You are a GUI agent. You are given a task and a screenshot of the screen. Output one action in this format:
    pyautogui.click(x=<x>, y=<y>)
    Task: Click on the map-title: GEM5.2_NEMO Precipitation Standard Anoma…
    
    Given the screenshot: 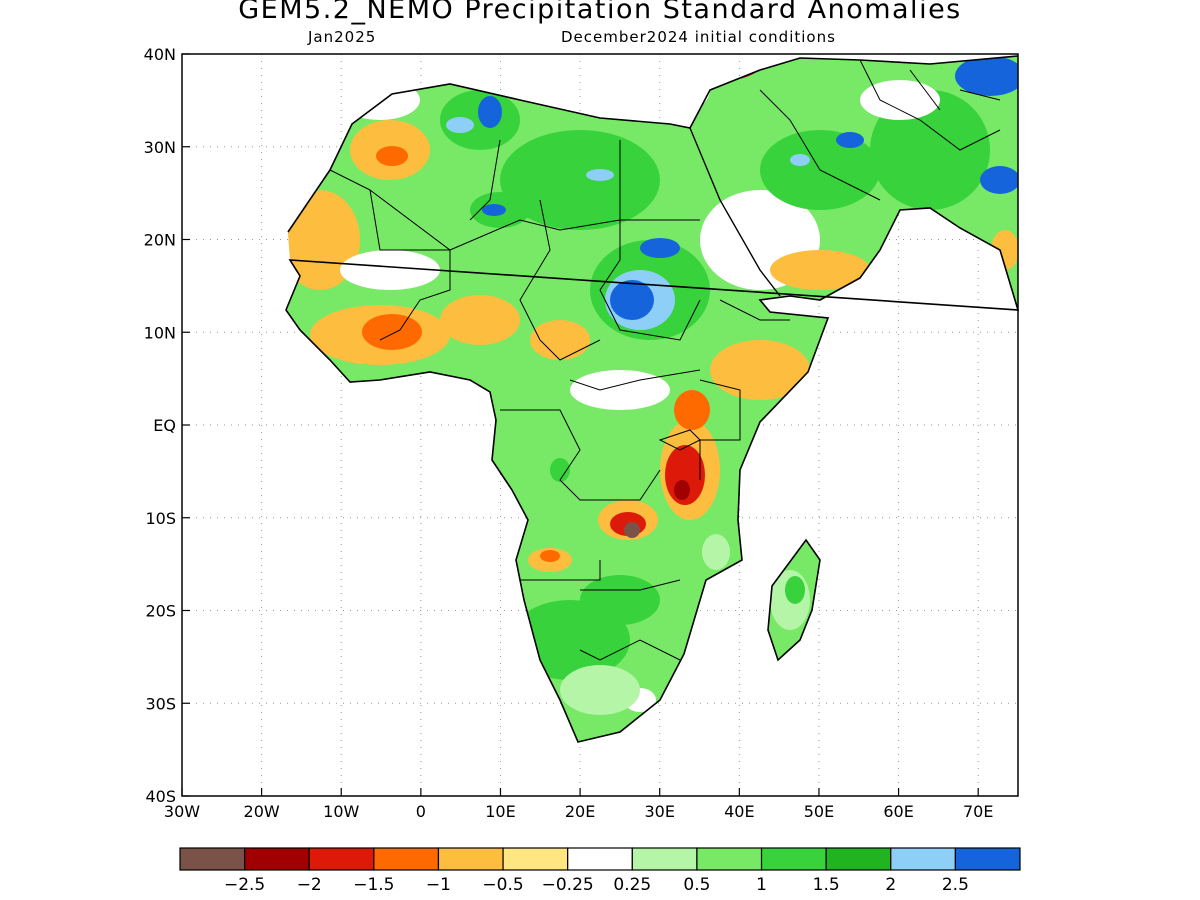 What is the action you would take?
    pyautogui.click(x=600, y=12)
    